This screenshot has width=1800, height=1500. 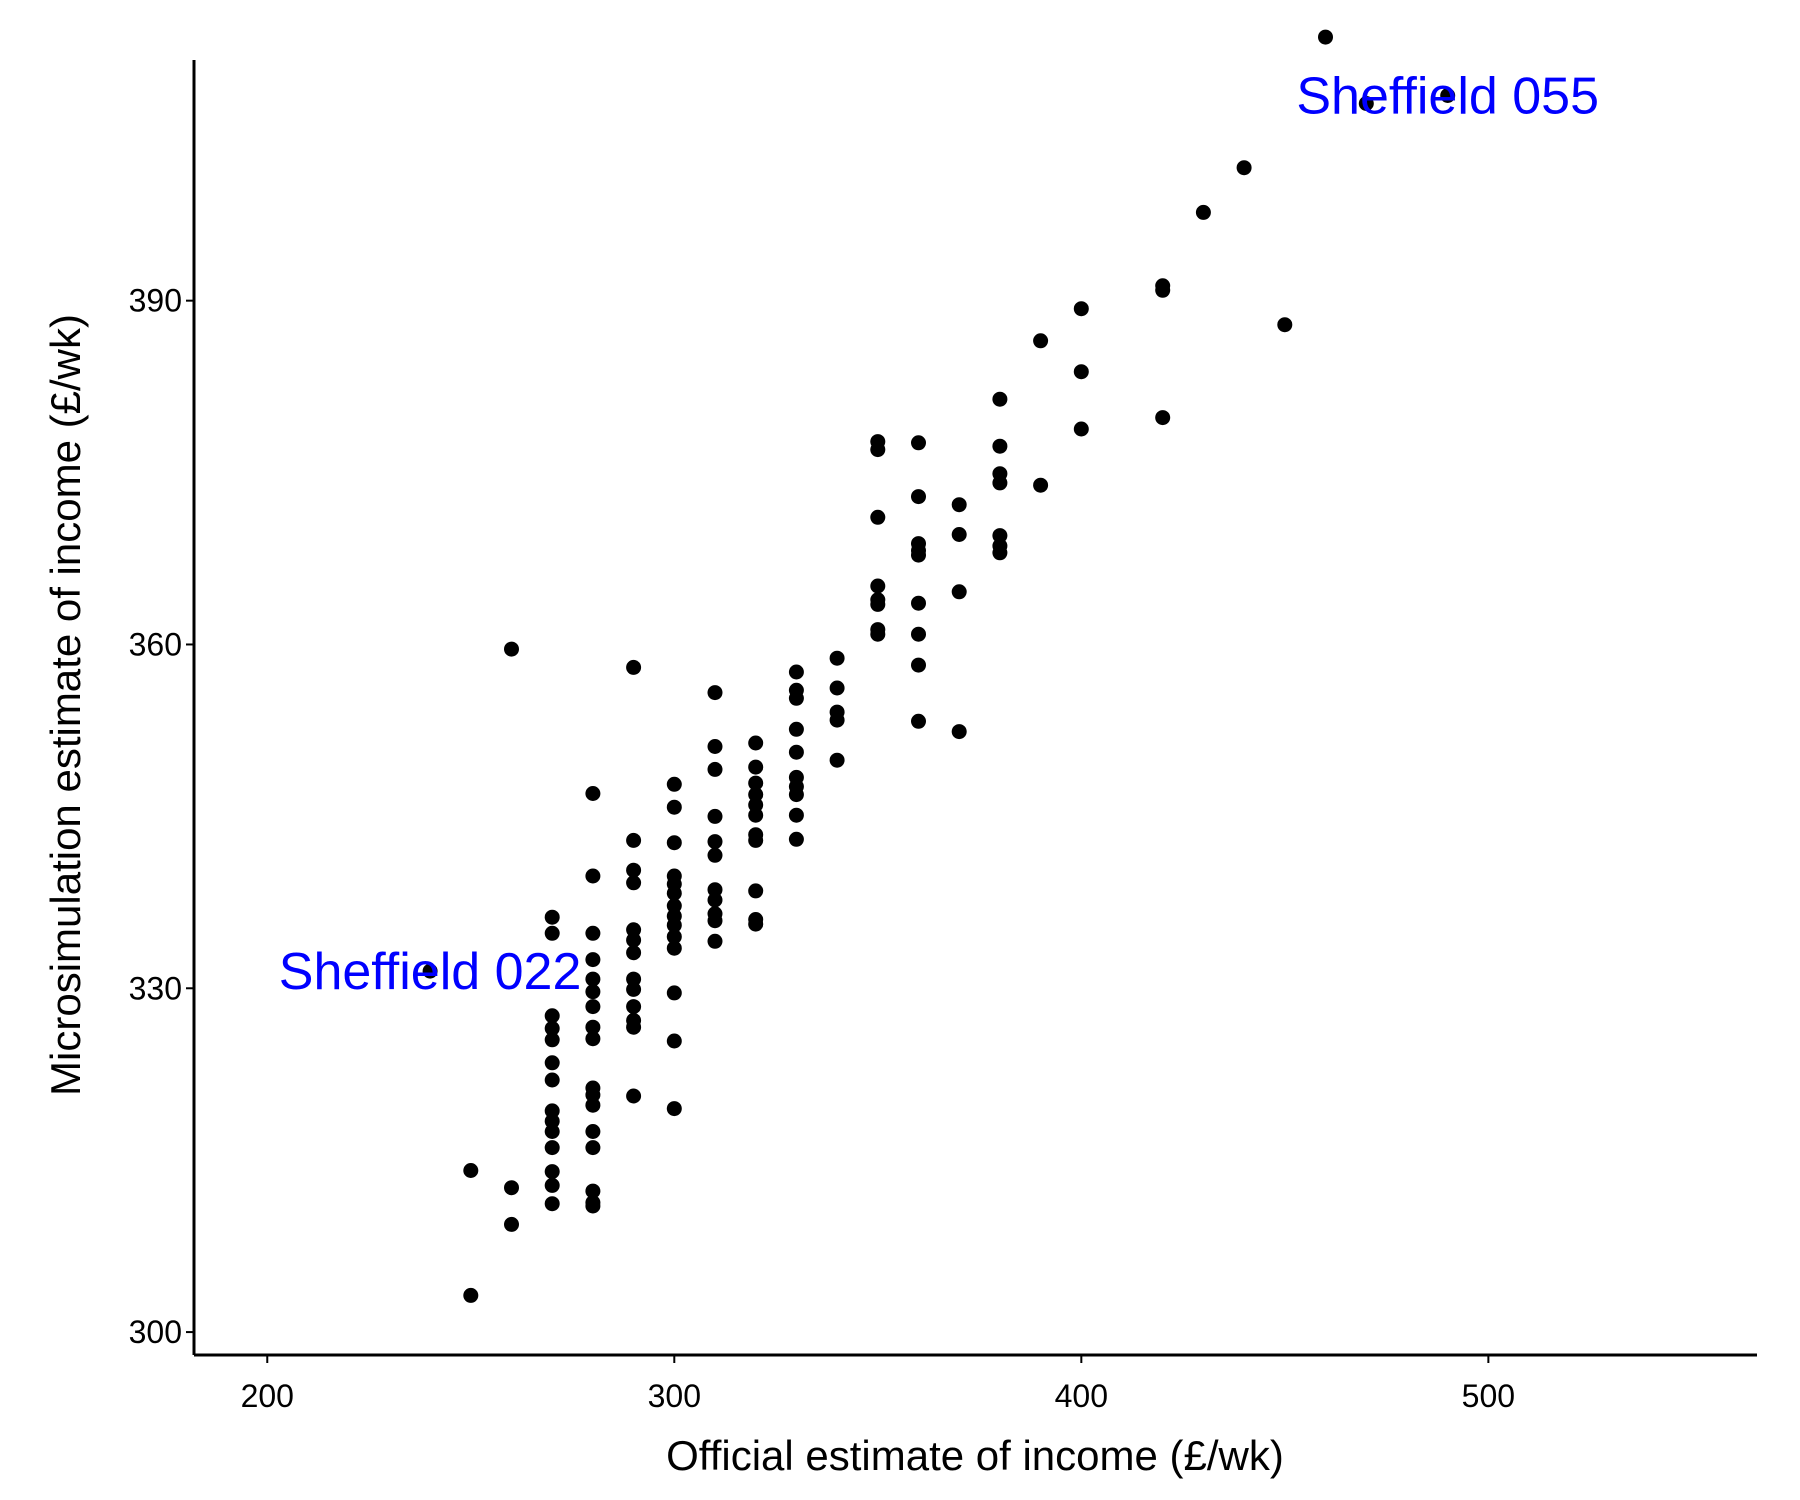 What do you see at coordinates (267, 1396) in the screenshot?
I see `x-tick-label: 200` at bounding box center [267, 1396].